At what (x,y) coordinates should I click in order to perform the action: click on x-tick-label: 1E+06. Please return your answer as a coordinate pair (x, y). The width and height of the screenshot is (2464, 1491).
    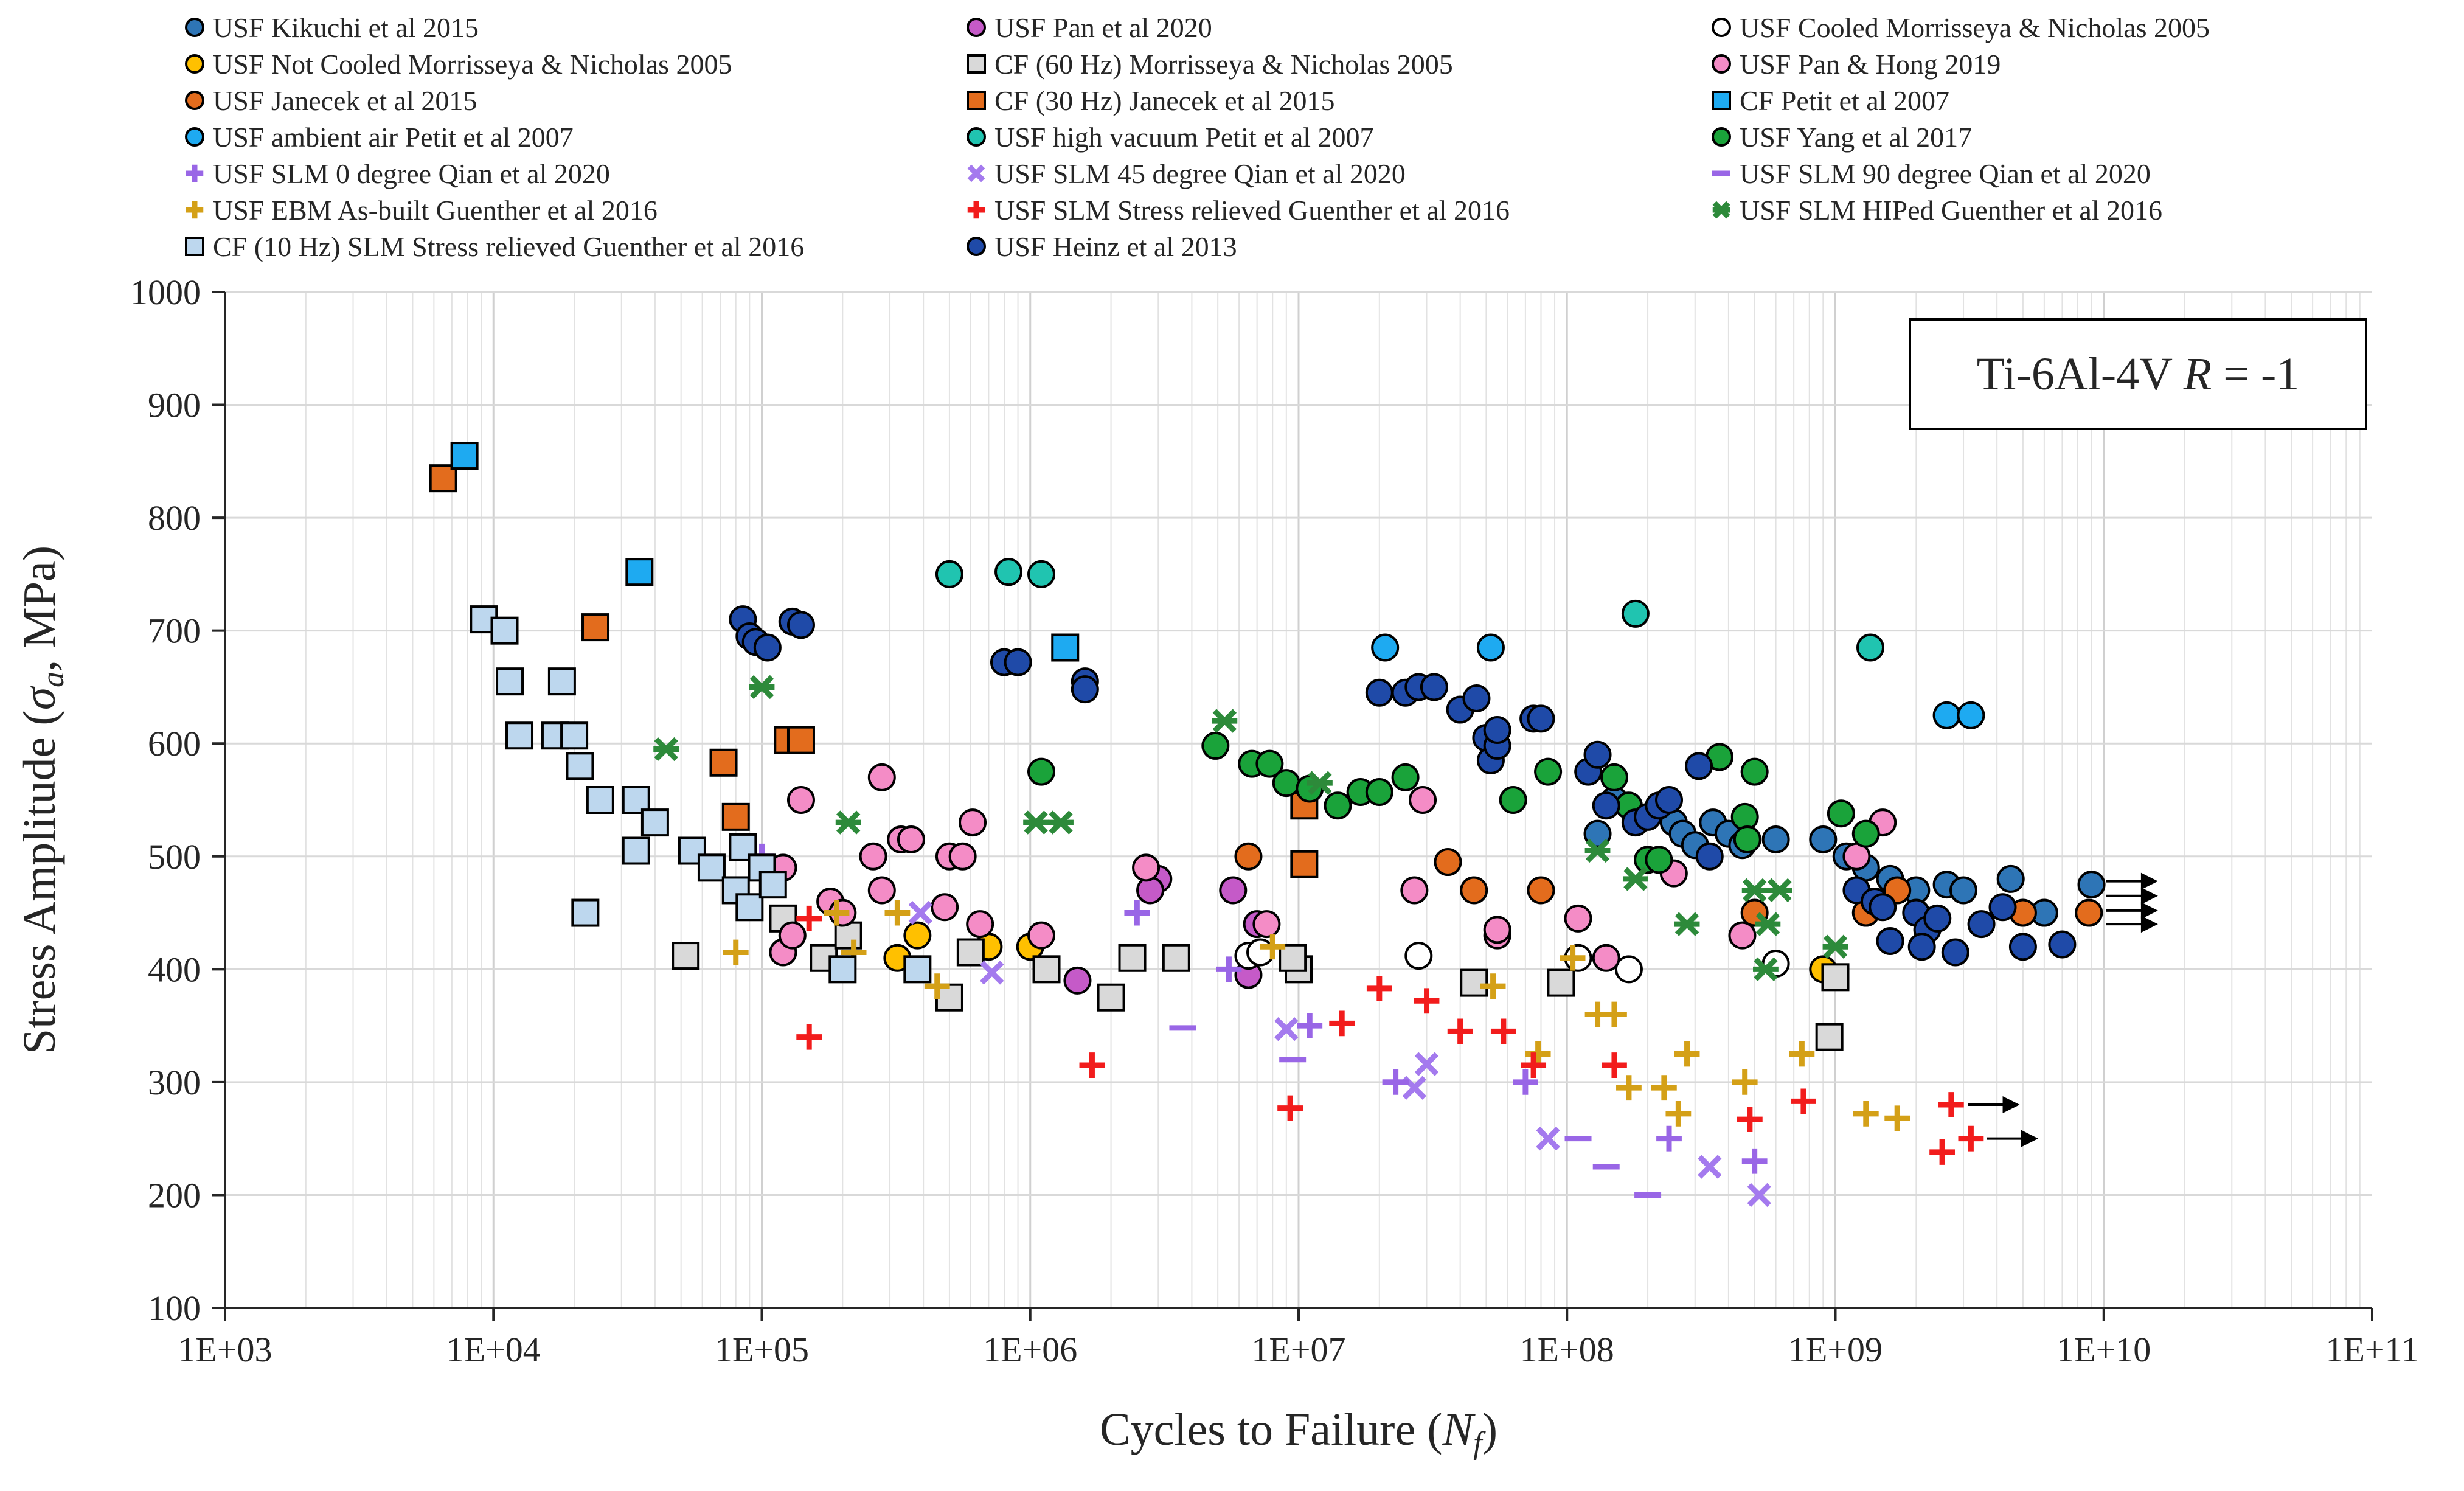
    Looking at the image, I should click on (1030, 1349).